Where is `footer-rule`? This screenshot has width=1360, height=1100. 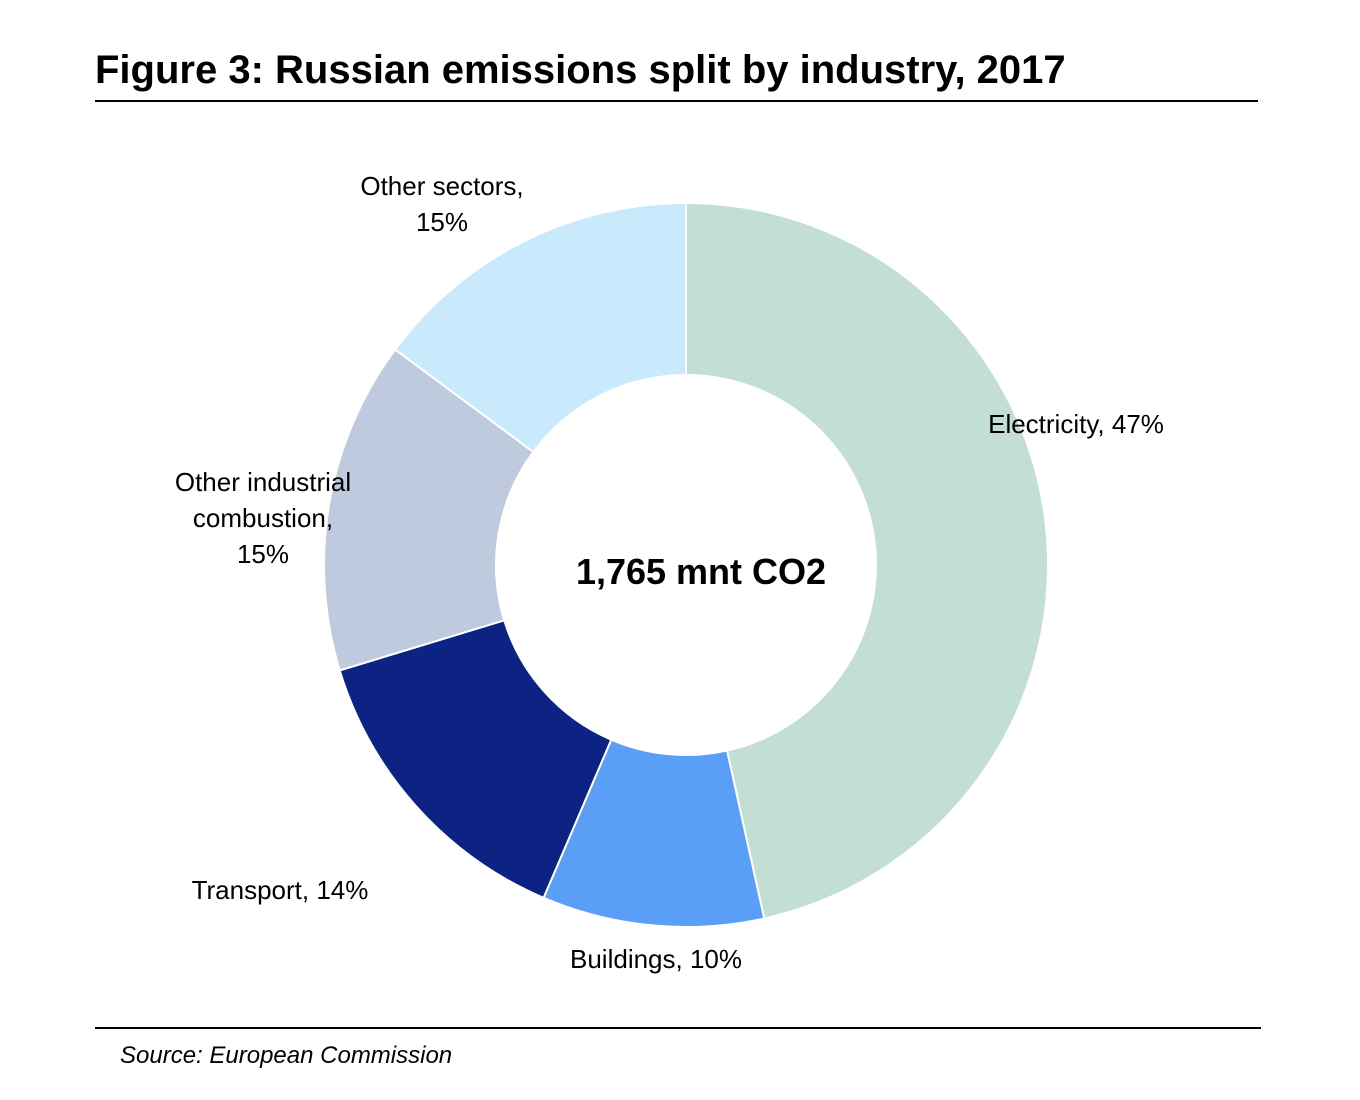 footer-rule is located at coordinates (678, 1028).